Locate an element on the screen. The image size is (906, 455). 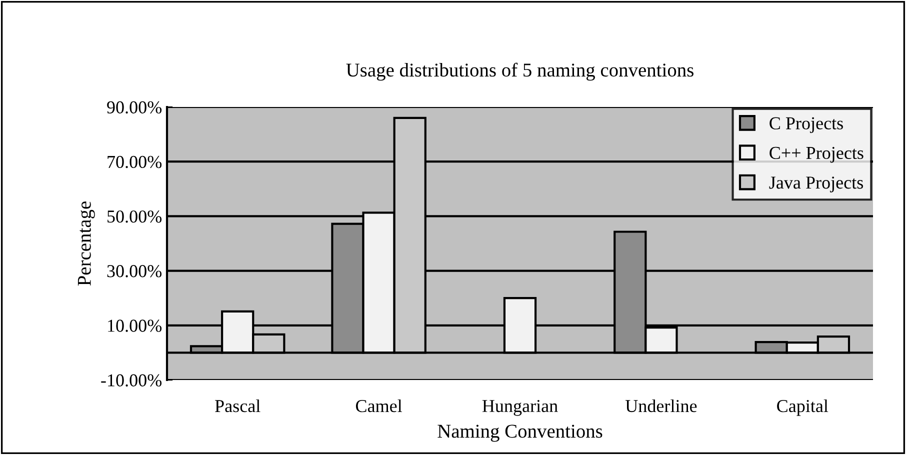
y-tick-label: 30.00% is located at coordinates (134, 271).